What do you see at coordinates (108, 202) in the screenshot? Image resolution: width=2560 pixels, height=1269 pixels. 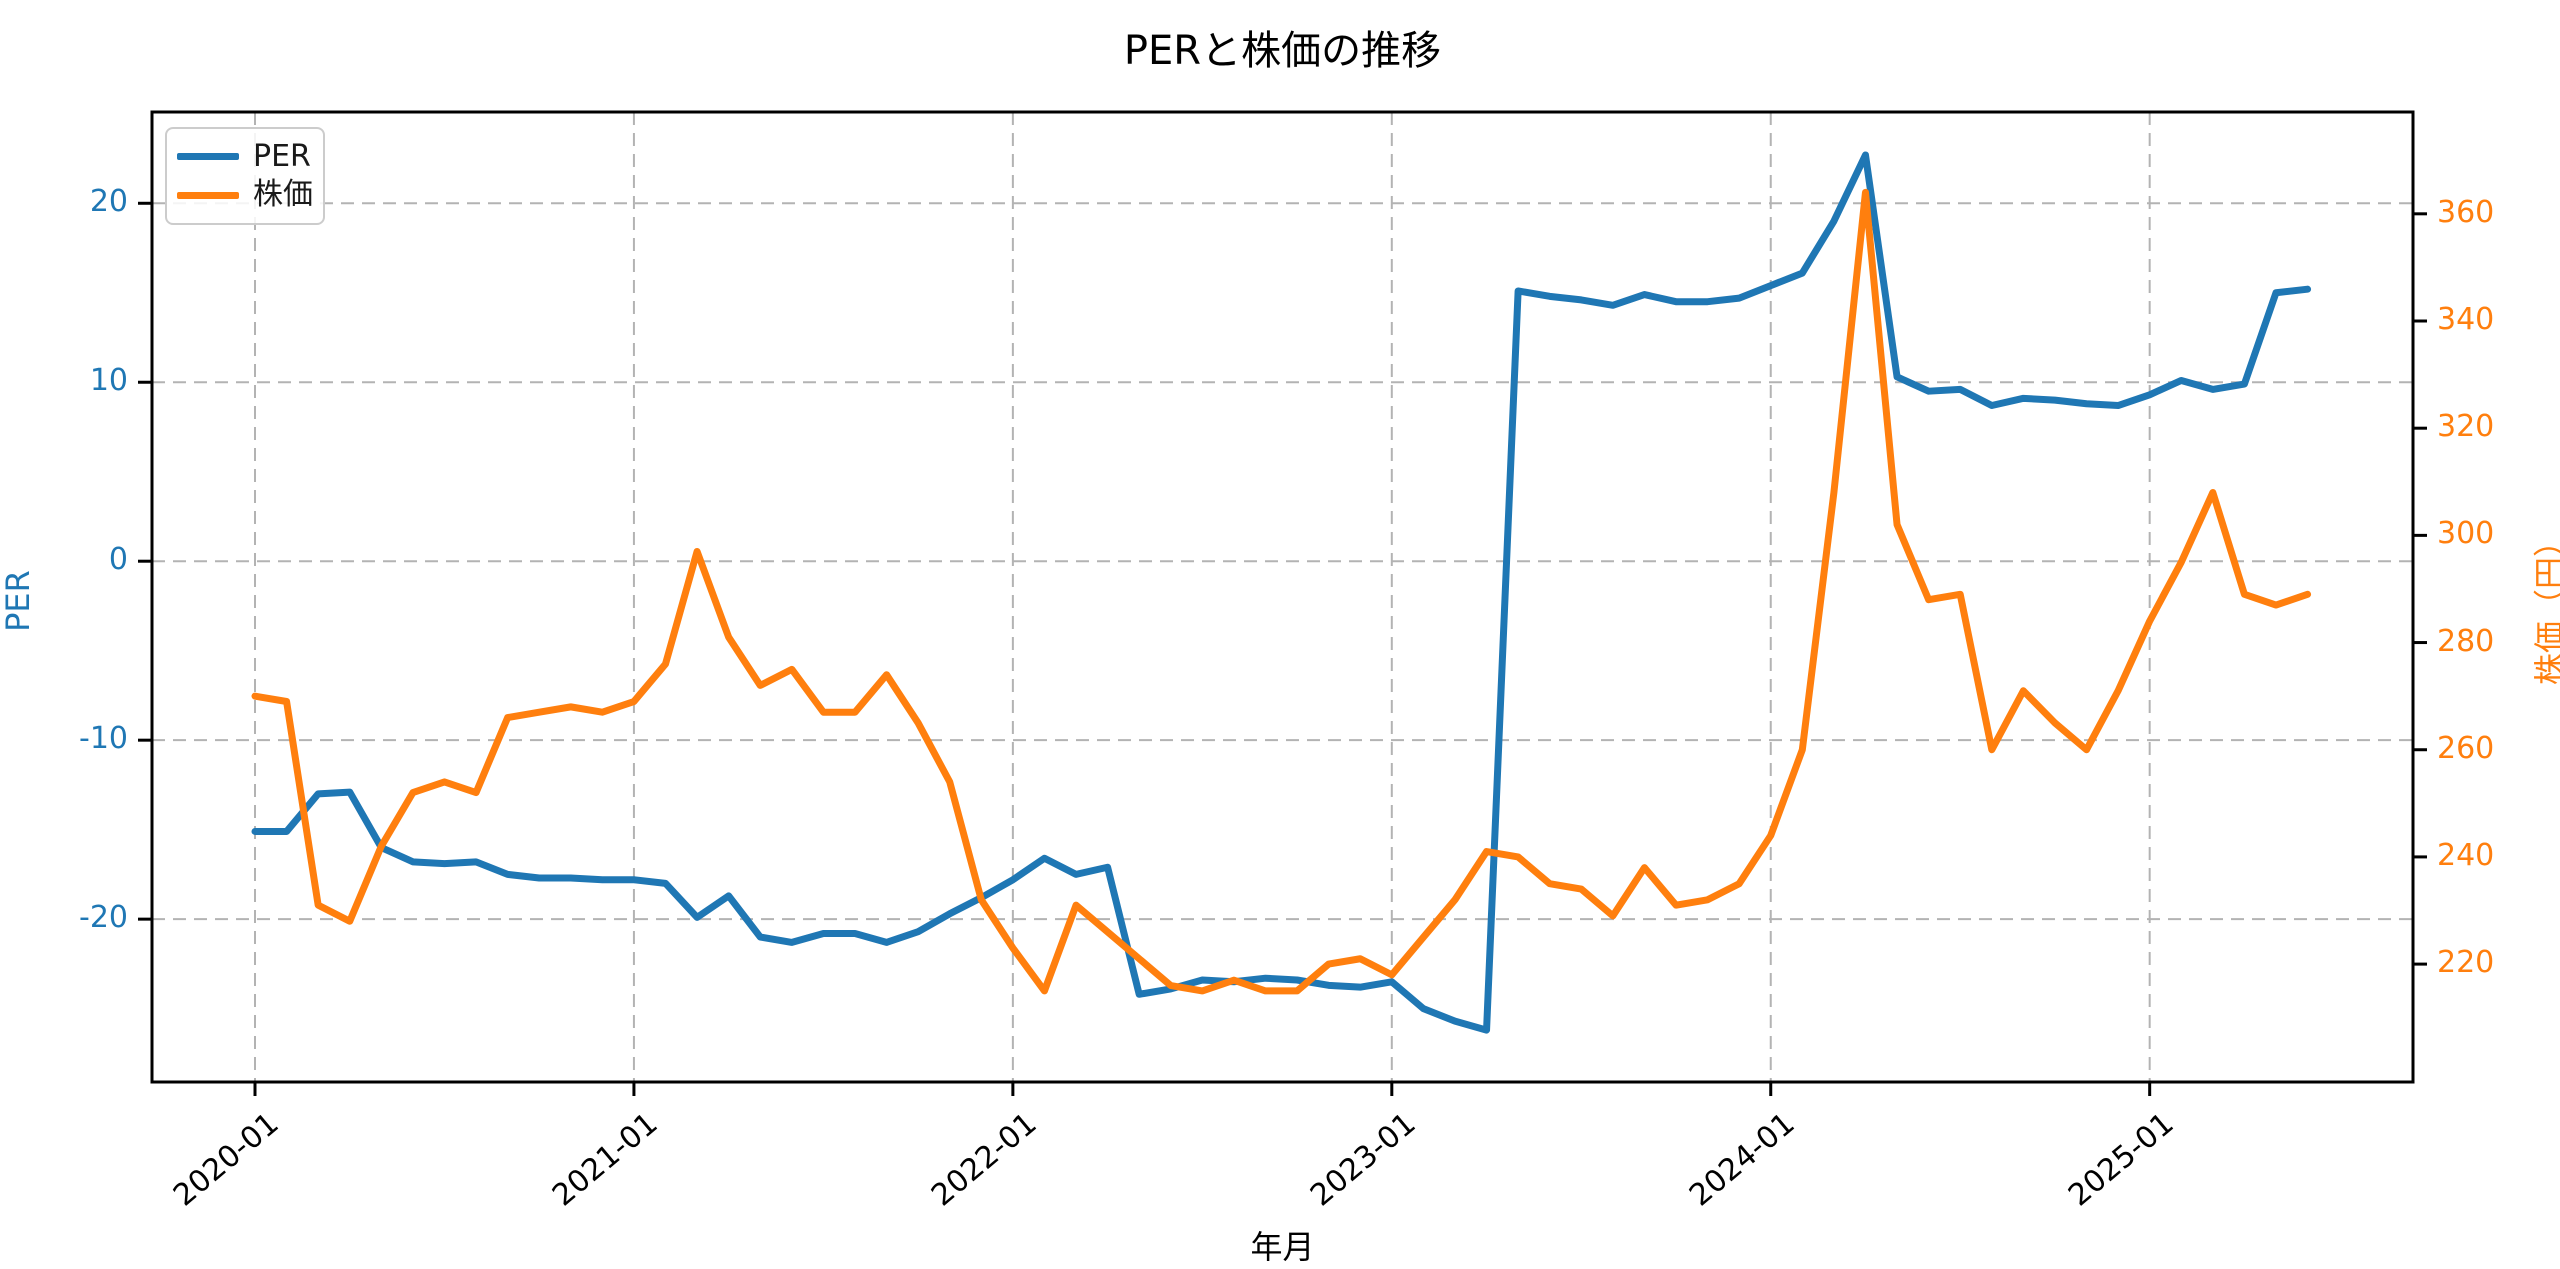 I see `y-tick-label-left: 20` at bounding box center [108, 202].